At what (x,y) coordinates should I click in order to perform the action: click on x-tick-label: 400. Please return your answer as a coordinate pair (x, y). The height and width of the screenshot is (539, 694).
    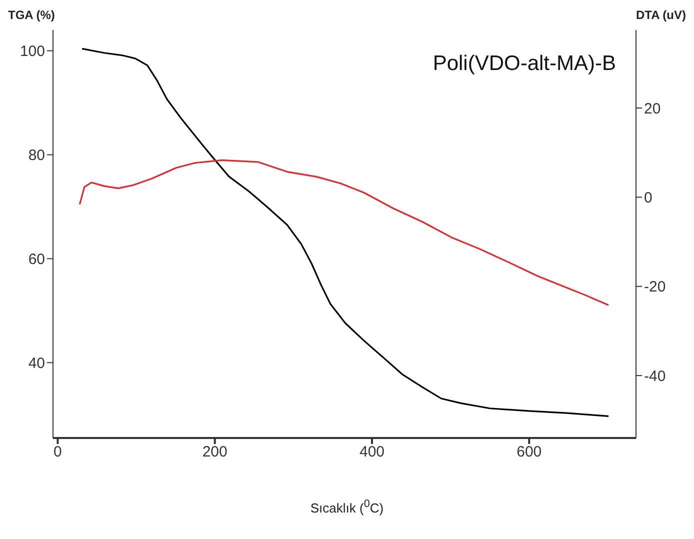
    Looking at the image, I should click on (372, 452).